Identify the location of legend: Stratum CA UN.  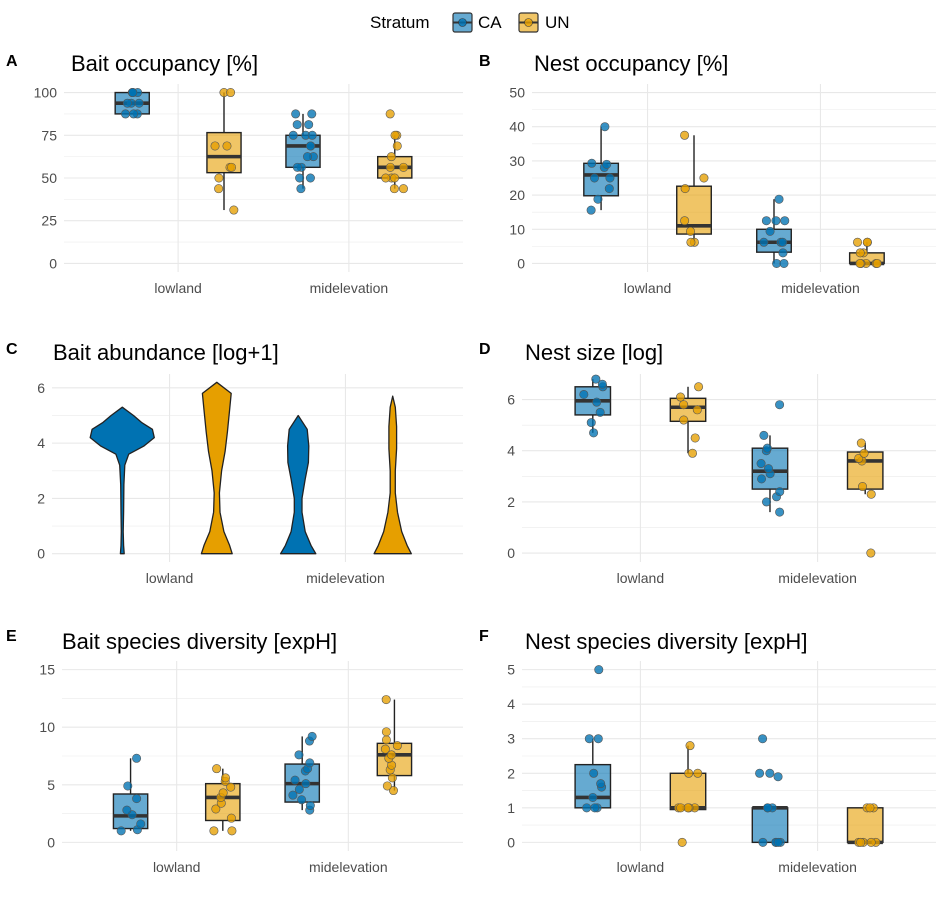
(470, 22).